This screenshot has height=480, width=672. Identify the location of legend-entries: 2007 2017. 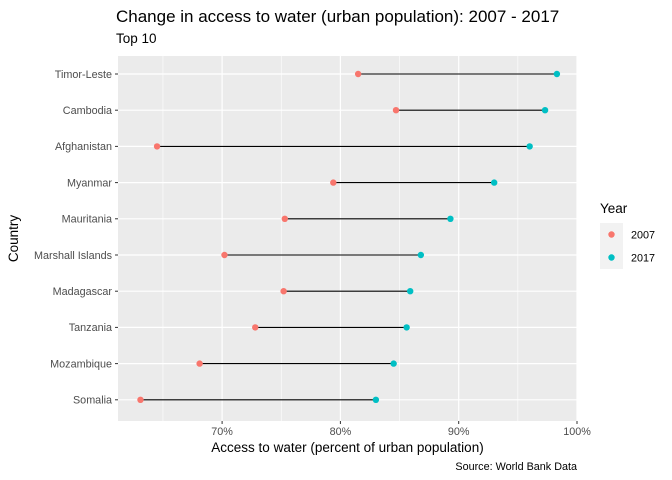
(627, 246).